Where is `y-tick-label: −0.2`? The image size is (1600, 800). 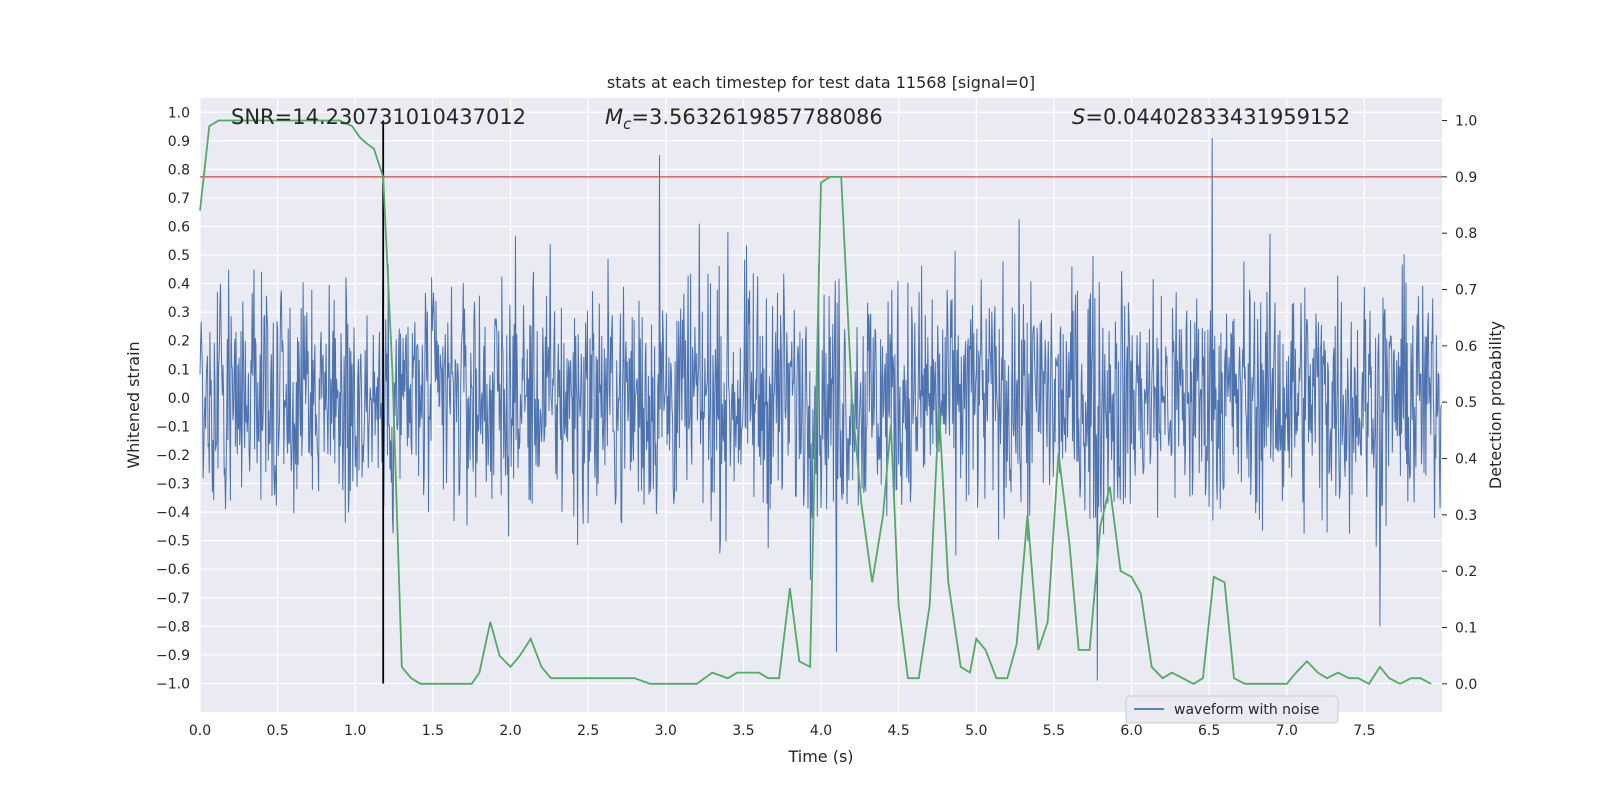
y-tick-label: −0.2 is located at coordinates (173, 456).